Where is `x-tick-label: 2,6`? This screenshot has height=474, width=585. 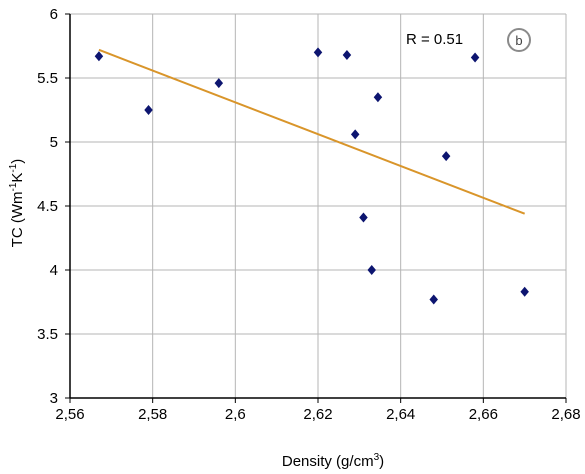
x-tick-label: 2,6 is located at coordinates (235, 414).